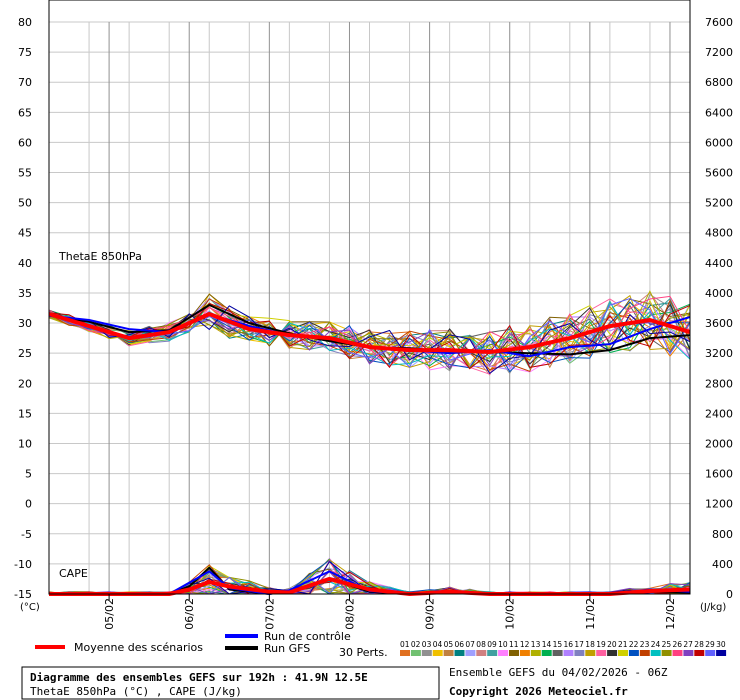  I want to click on right-tick-label: 4800, so click(719, 233).